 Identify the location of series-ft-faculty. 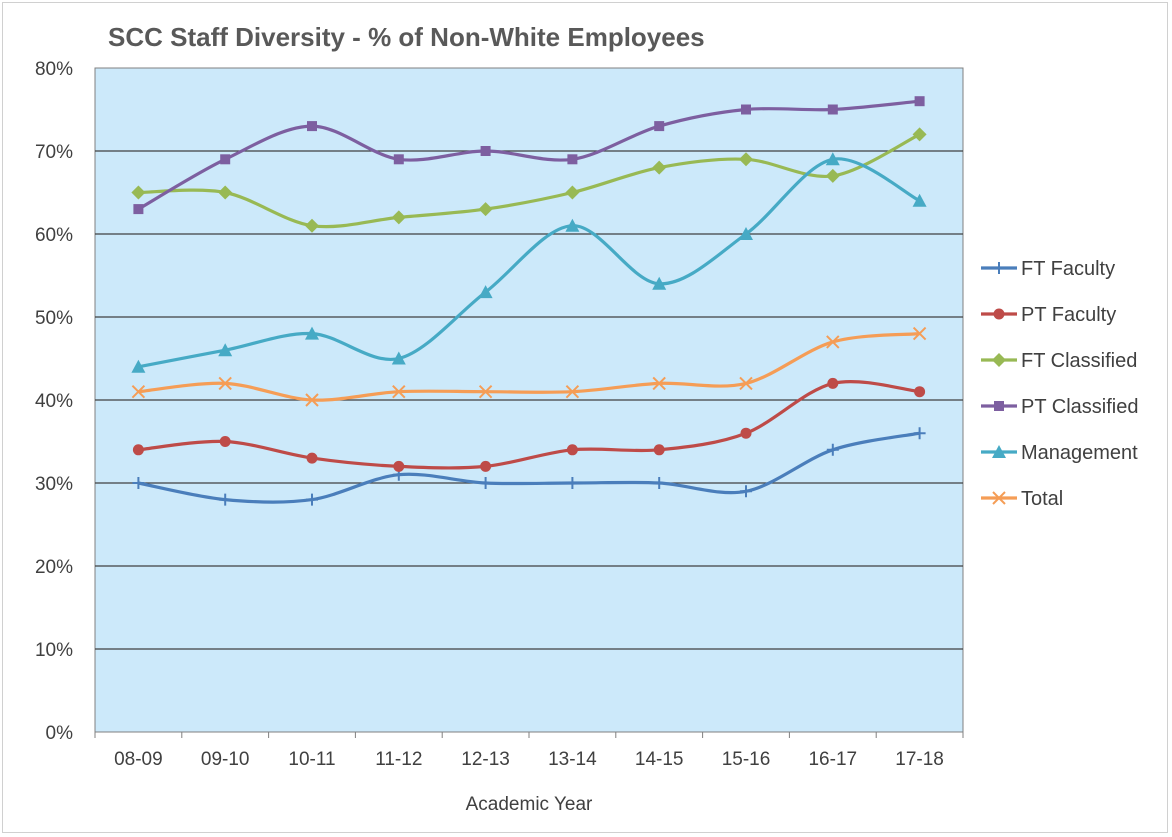
(529, 466).